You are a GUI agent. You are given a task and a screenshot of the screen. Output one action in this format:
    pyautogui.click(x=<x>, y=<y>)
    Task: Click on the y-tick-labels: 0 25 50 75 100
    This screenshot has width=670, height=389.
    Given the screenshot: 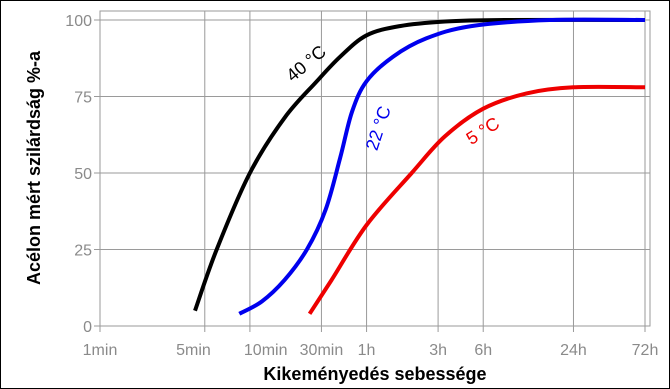 What is the action you would take?
    pyautogui.click(x=78, y=174)
    